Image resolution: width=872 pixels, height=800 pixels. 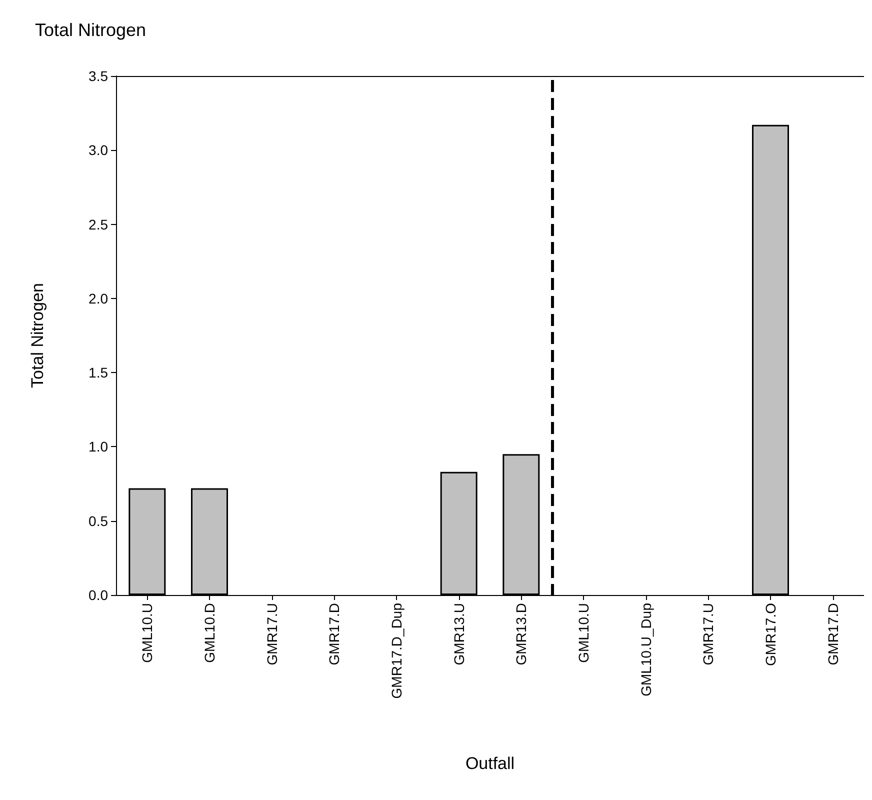 What do you see at coordinates (490, 763) in the screenshot?
I see `x-axis-title: Outfall` at bounding box center [490, 763].